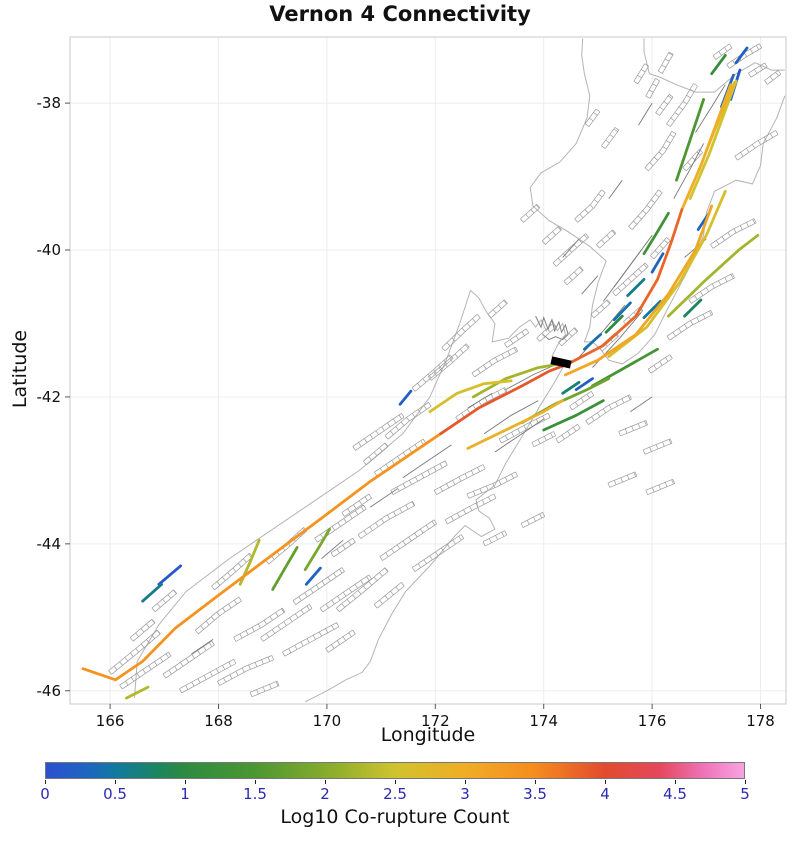 Image resolution: width=800 pixels, height=846 pixels. Describe the element at coordinates (325, 794) in the screenshot. I see `colorbar-tick-label: 2` at that location.